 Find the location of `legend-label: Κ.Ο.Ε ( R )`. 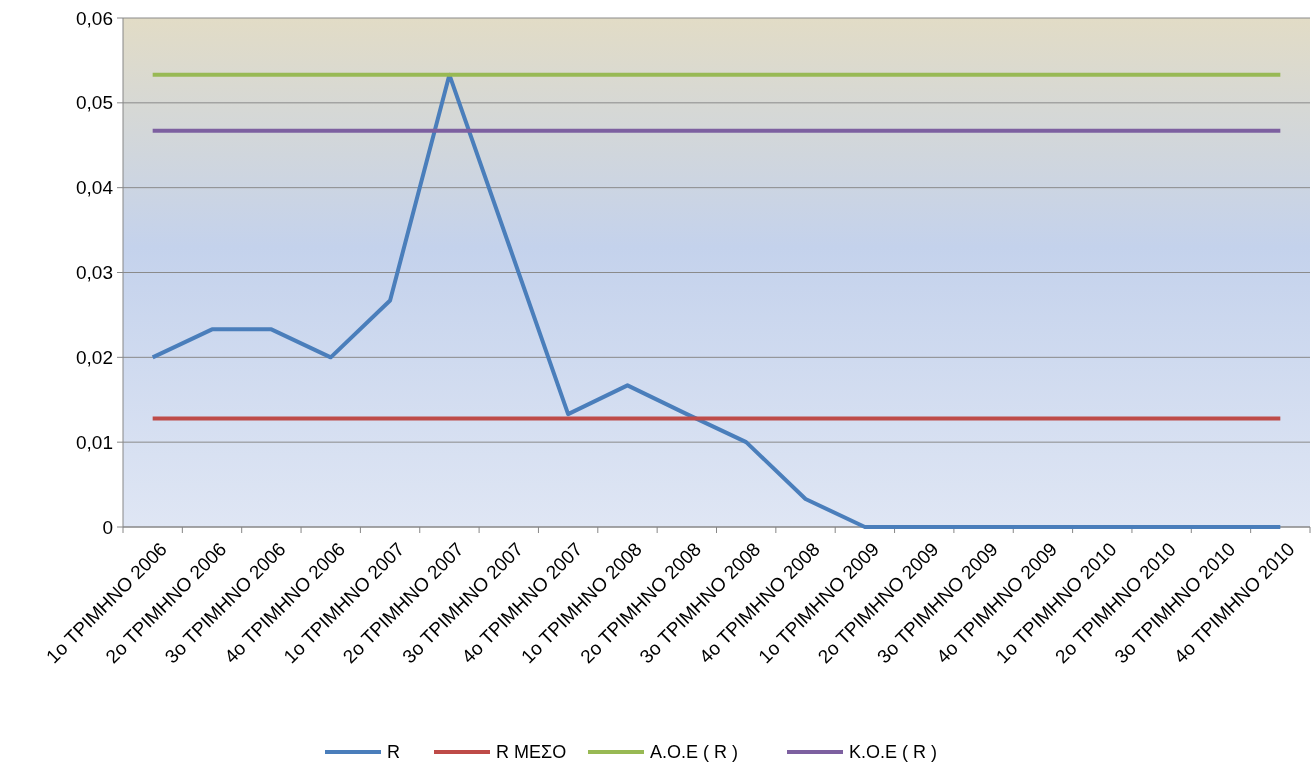

legend-label: Κ.Ο.Ε ( R ) is located at coordinates (893, 752).